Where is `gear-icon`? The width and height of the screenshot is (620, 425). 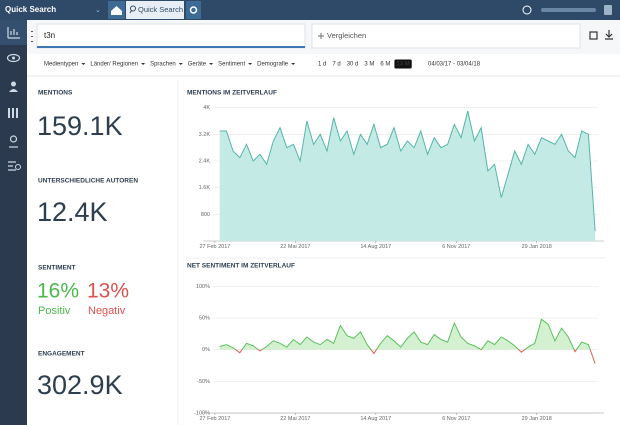
gear-icon is located at coordinates (193, 10).